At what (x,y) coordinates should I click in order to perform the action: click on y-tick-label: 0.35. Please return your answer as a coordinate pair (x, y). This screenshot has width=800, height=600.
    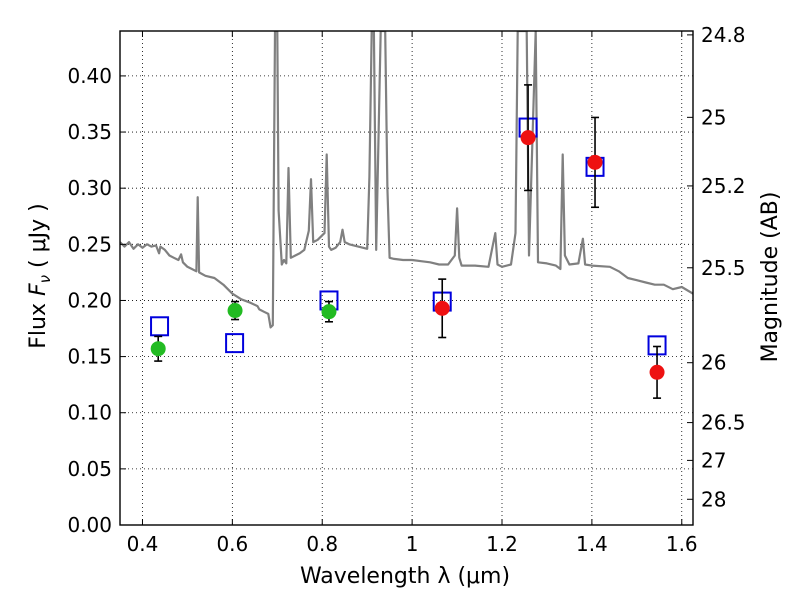
    Looking at the image, I should click on (89, 132).